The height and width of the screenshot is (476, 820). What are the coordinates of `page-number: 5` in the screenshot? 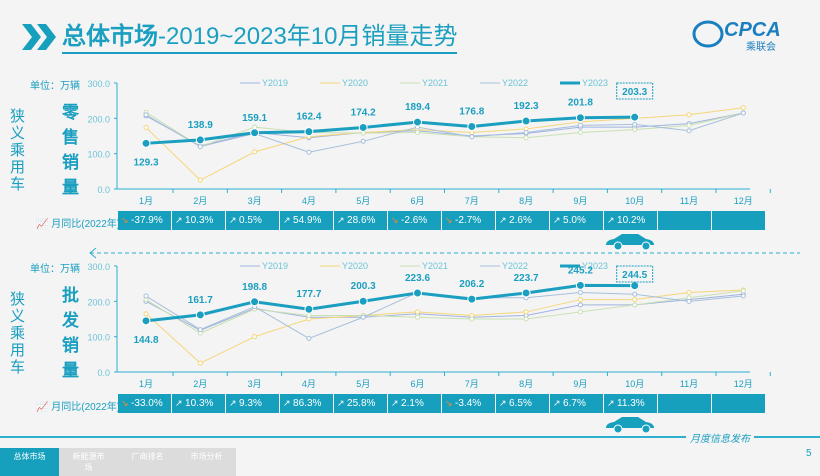 It's located at (809, 453).